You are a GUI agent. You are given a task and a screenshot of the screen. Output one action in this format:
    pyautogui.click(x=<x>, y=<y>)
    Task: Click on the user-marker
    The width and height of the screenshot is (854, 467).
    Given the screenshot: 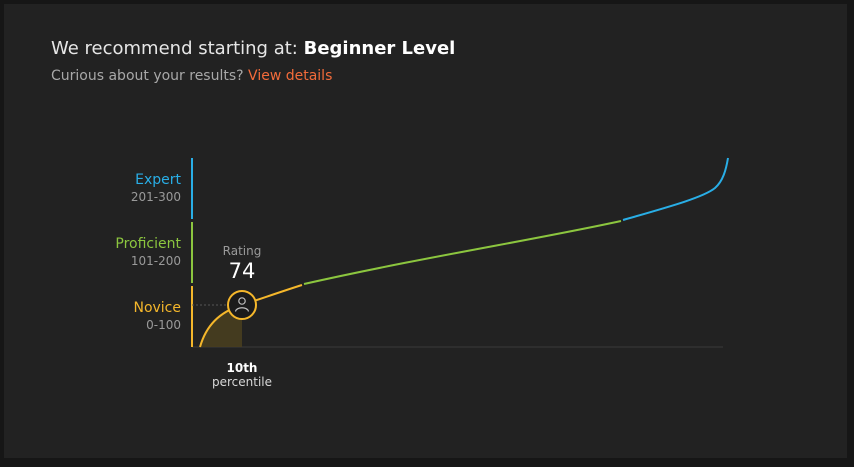 What is the action you would take?
    pyautogui.click(x=242, y=305)
    